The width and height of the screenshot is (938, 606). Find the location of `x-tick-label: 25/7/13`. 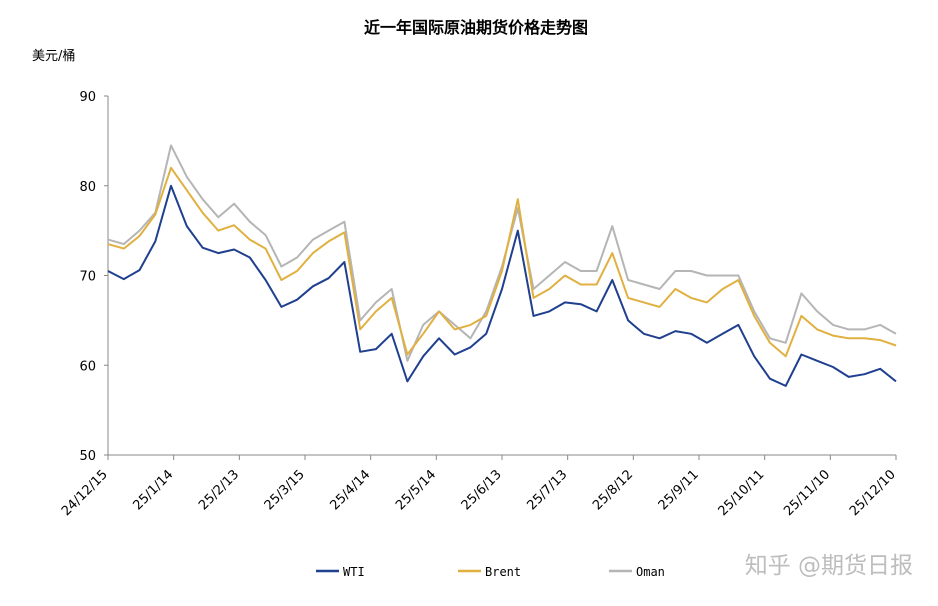

x-tick-label: 25/7/13 is located at coordinates (547, 490).